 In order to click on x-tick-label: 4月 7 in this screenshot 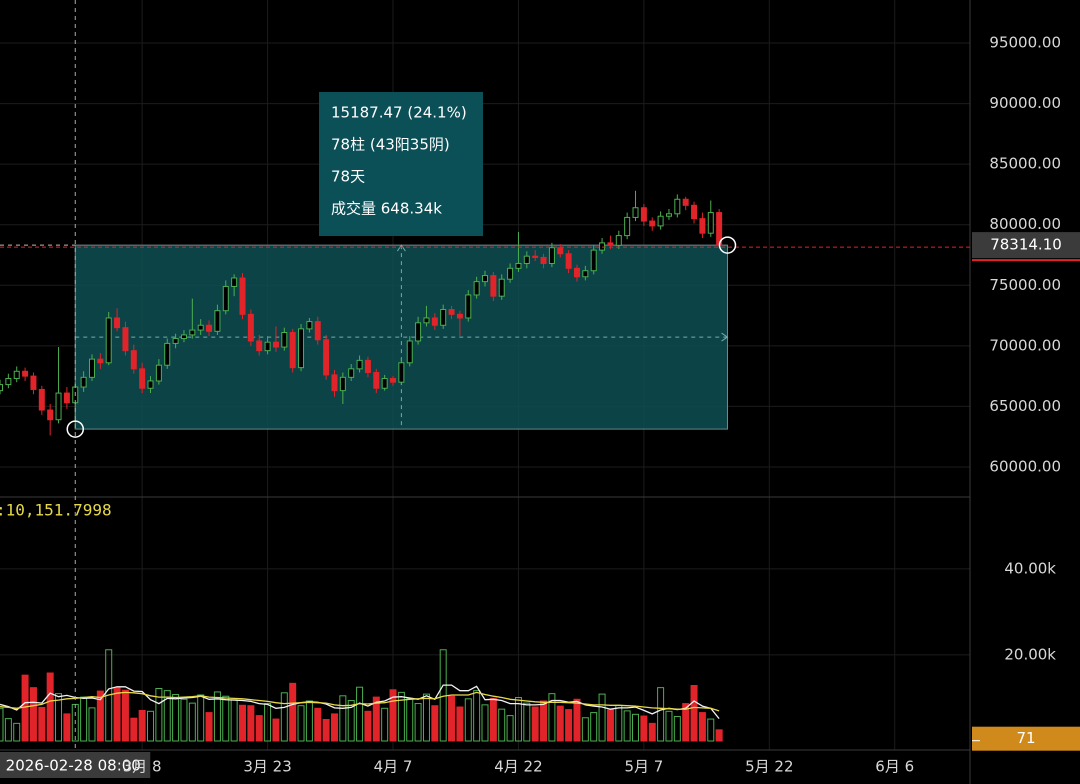, I will do `click(393, 767)`.